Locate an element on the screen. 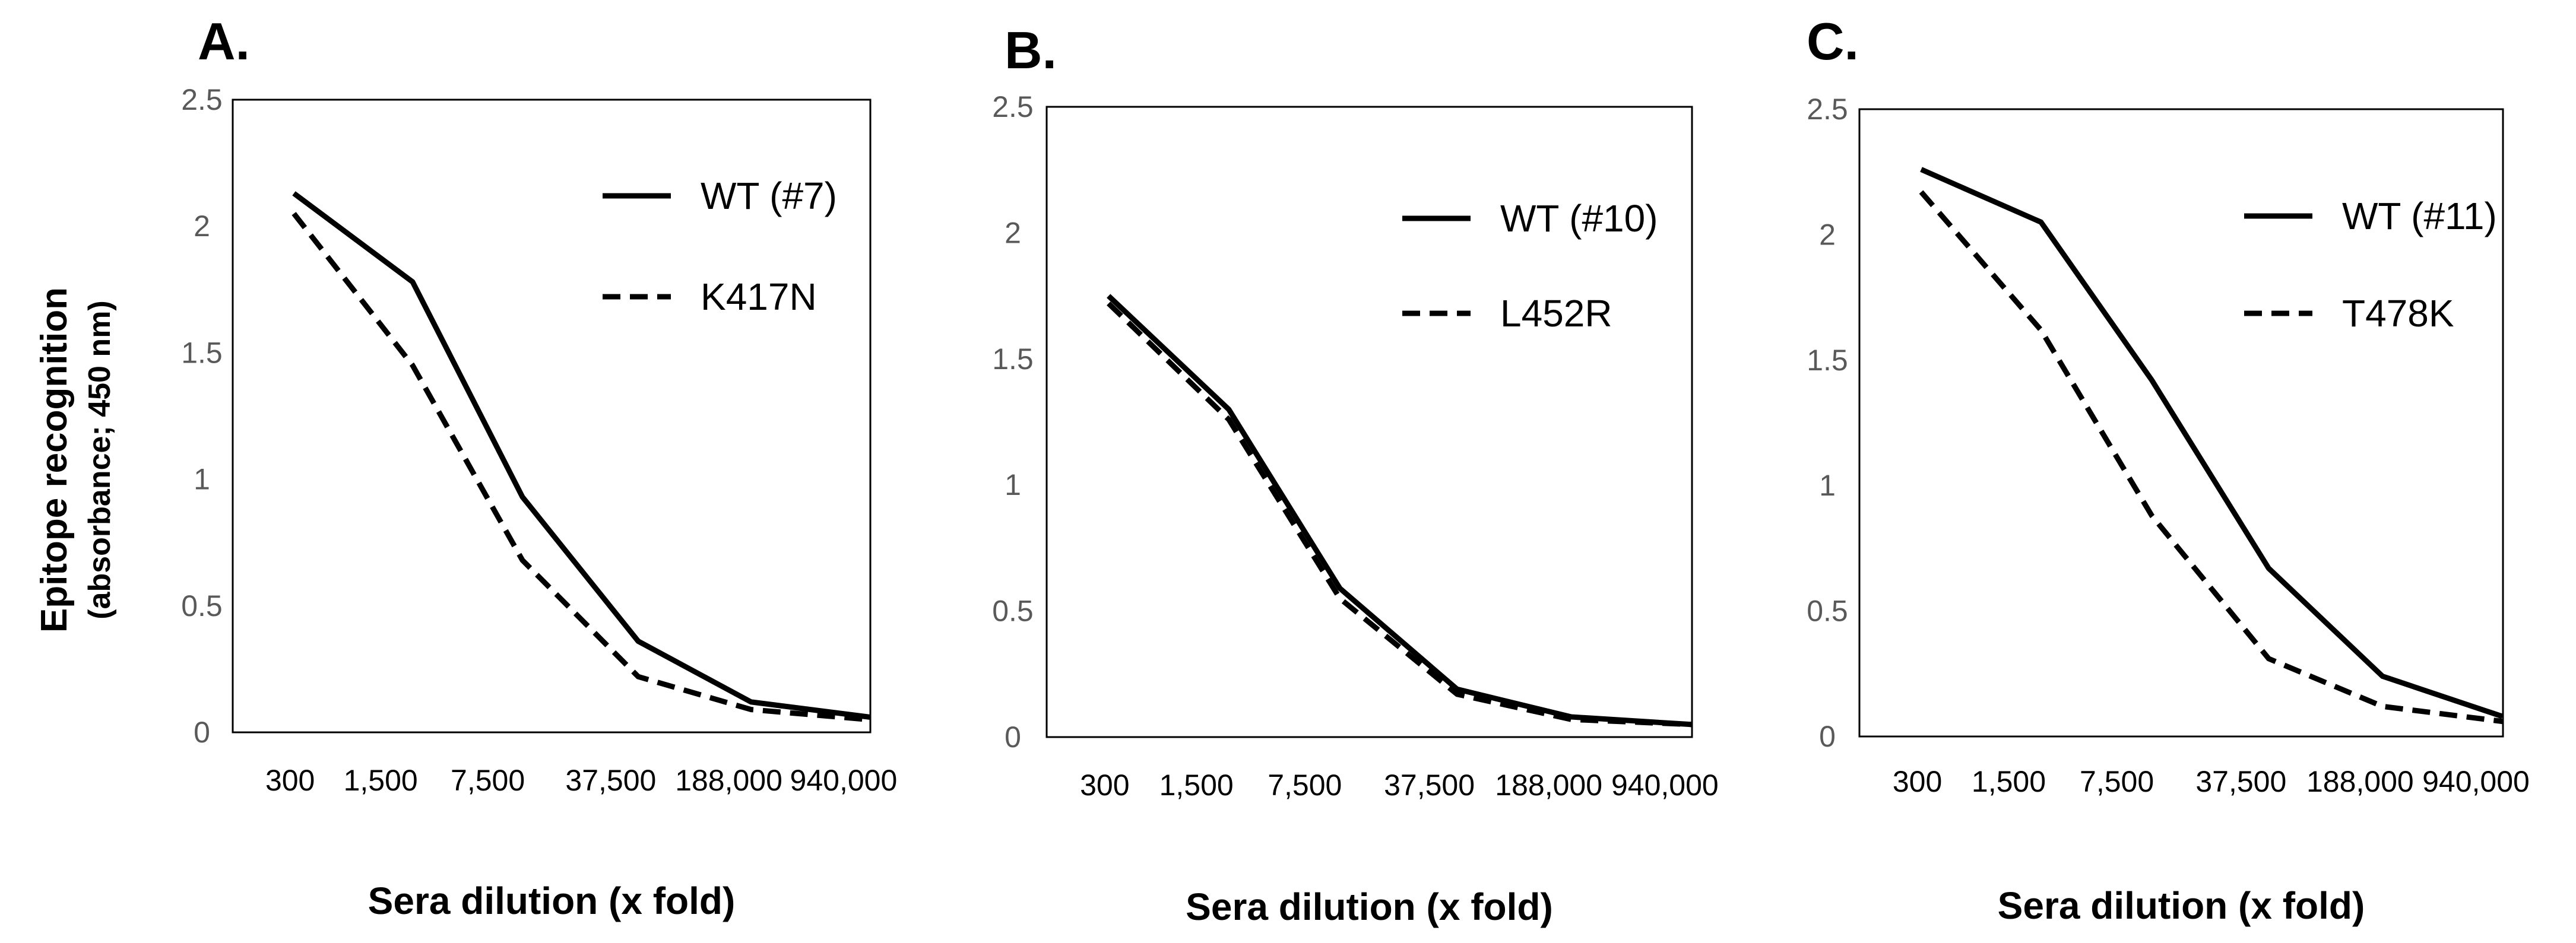  legend-label: WT (#10) is located at coordinates (1579, 218).